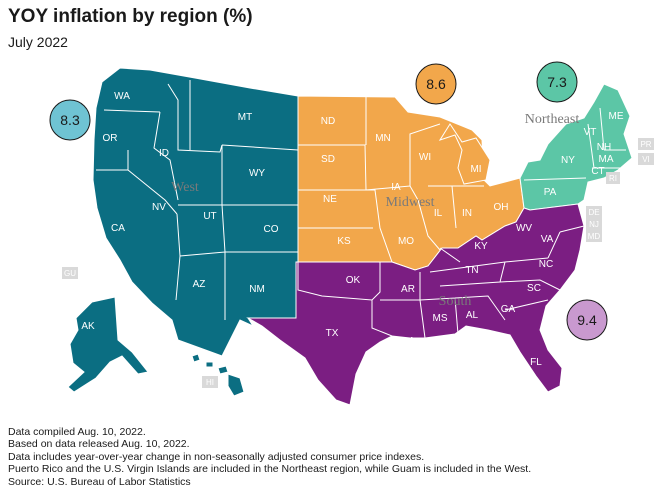 The height and width of the screenshot is (503, 660). I want to click on value-south: 9.4, so click(587, 320).